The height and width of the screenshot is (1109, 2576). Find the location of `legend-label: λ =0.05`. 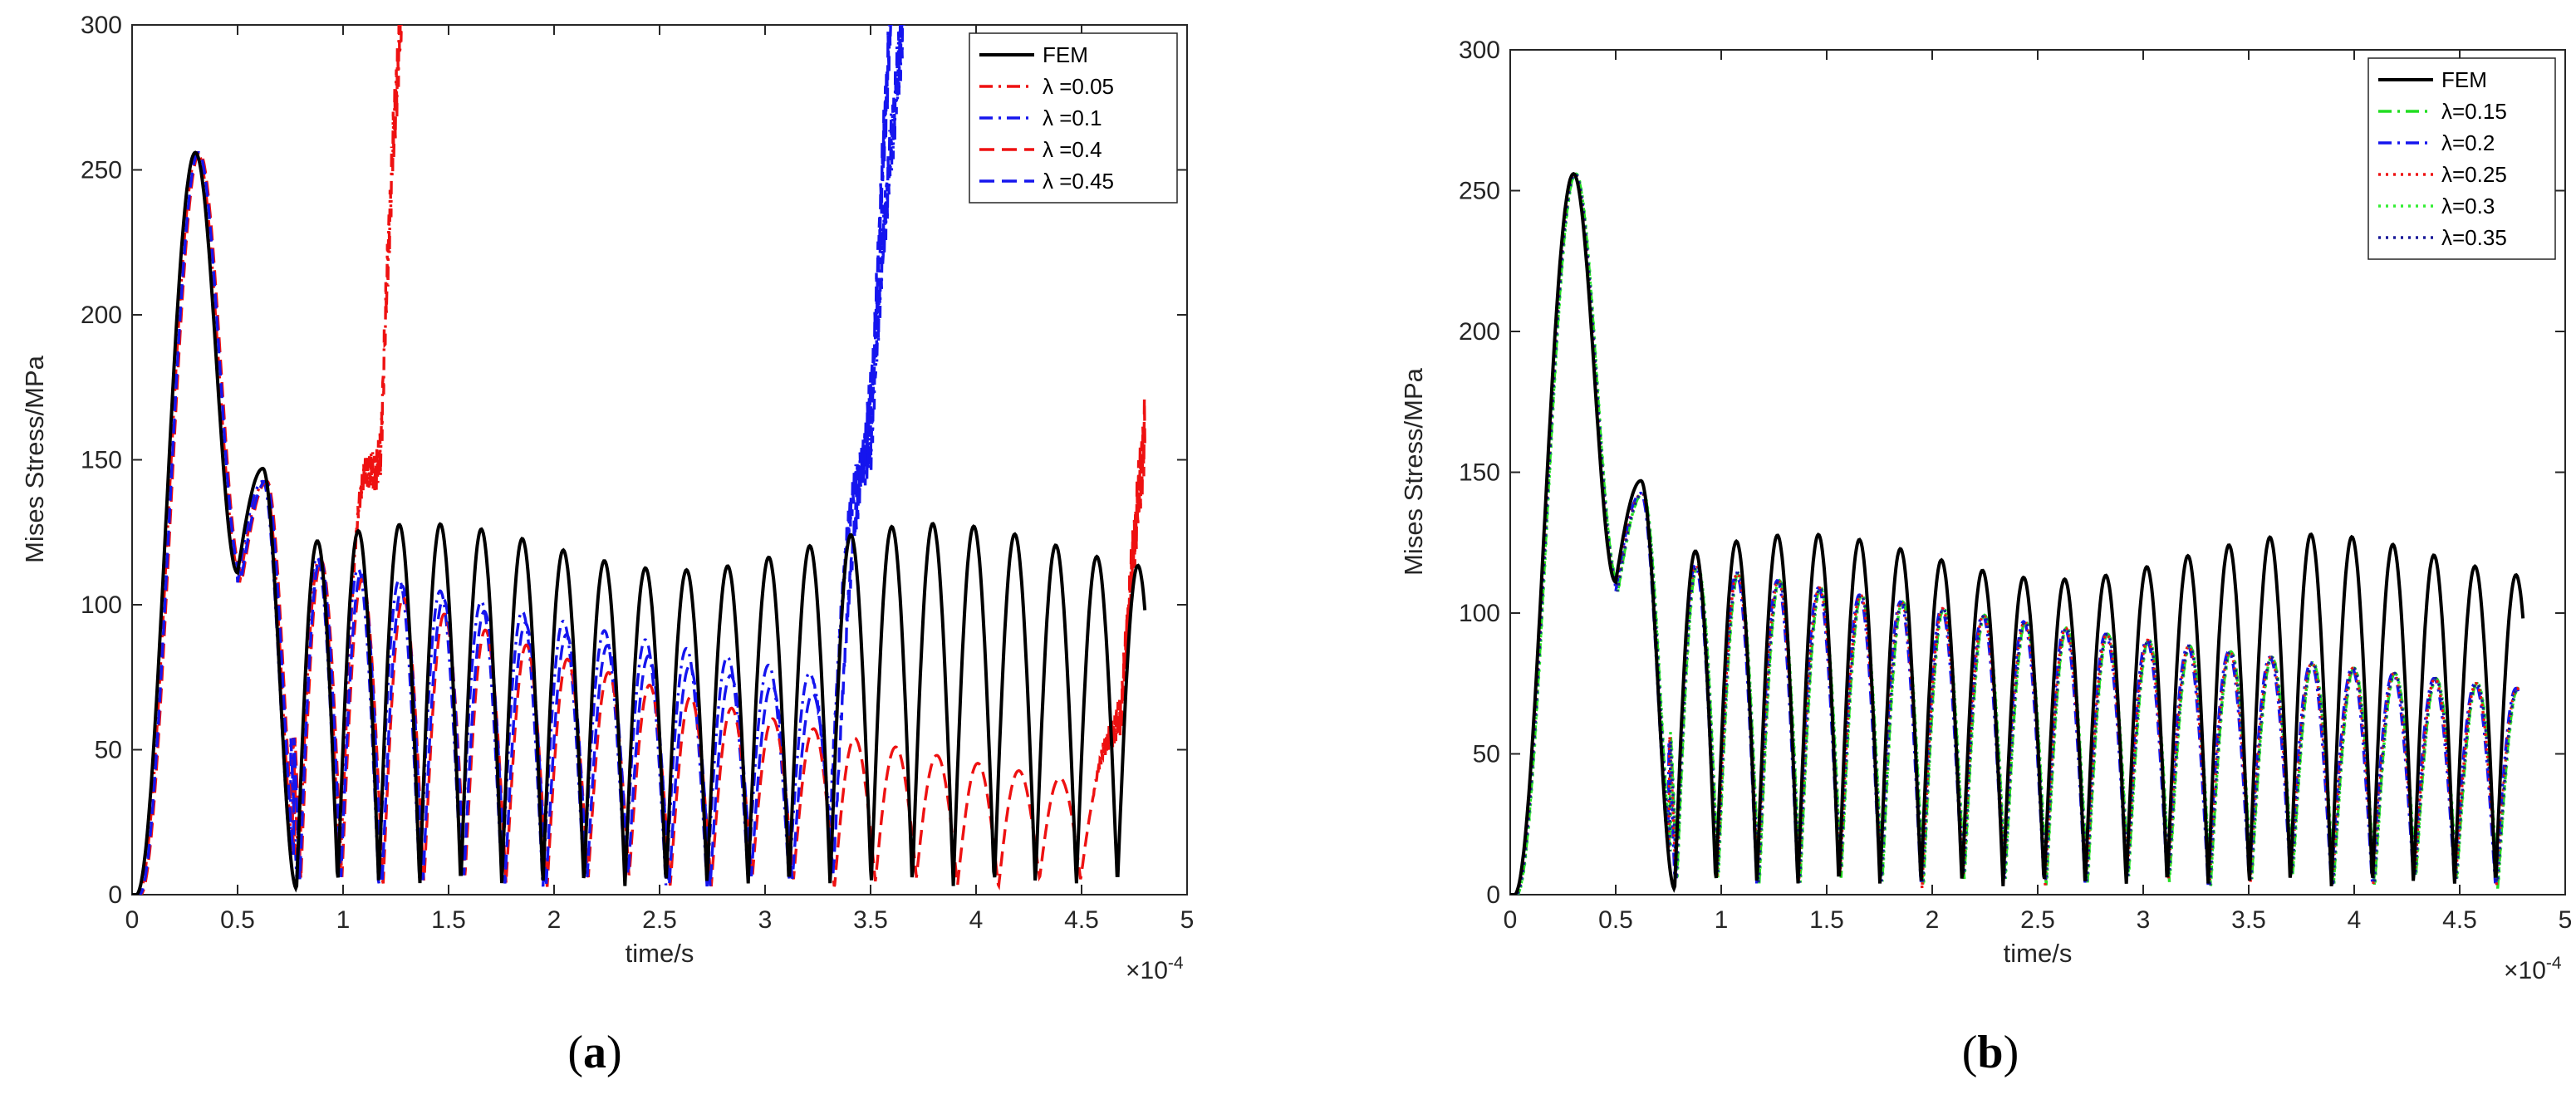

legend-label: λ =0.05 is located at coordinates (1078, 86).